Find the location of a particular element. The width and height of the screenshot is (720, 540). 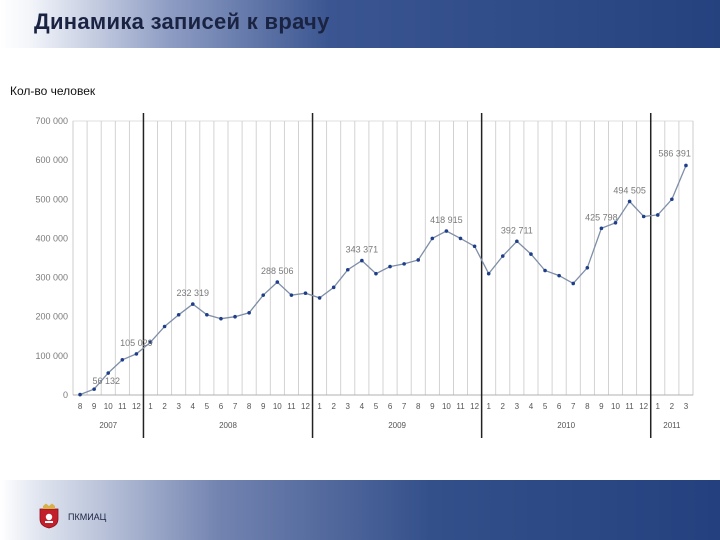

data-label: 105 029 is located at coordinates (136, 343).